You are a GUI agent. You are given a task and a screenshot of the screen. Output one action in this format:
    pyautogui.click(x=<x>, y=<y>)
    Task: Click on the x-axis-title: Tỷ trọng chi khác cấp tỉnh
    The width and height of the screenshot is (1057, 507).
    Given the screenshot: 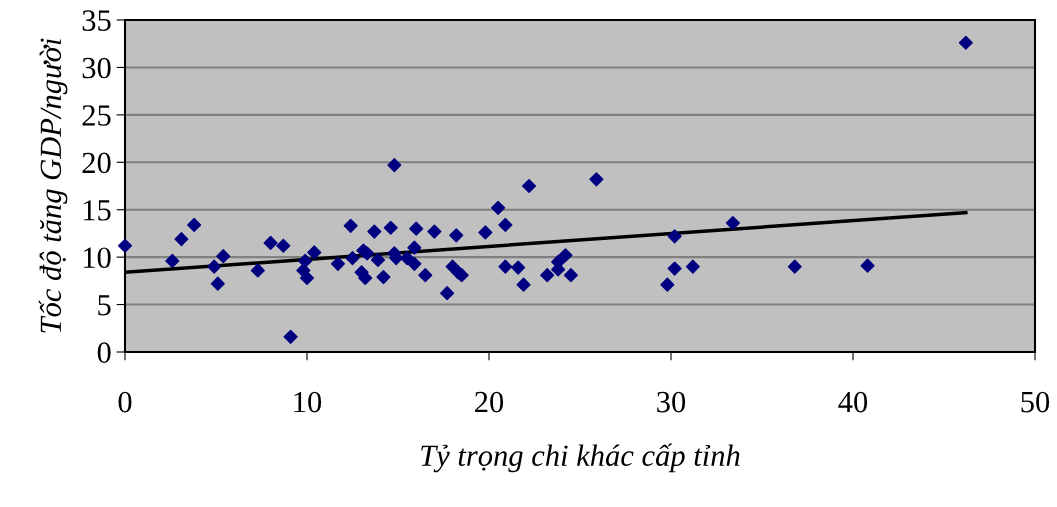 What is the action you would take?
    pyautogui.click(x=580, y=458)
    